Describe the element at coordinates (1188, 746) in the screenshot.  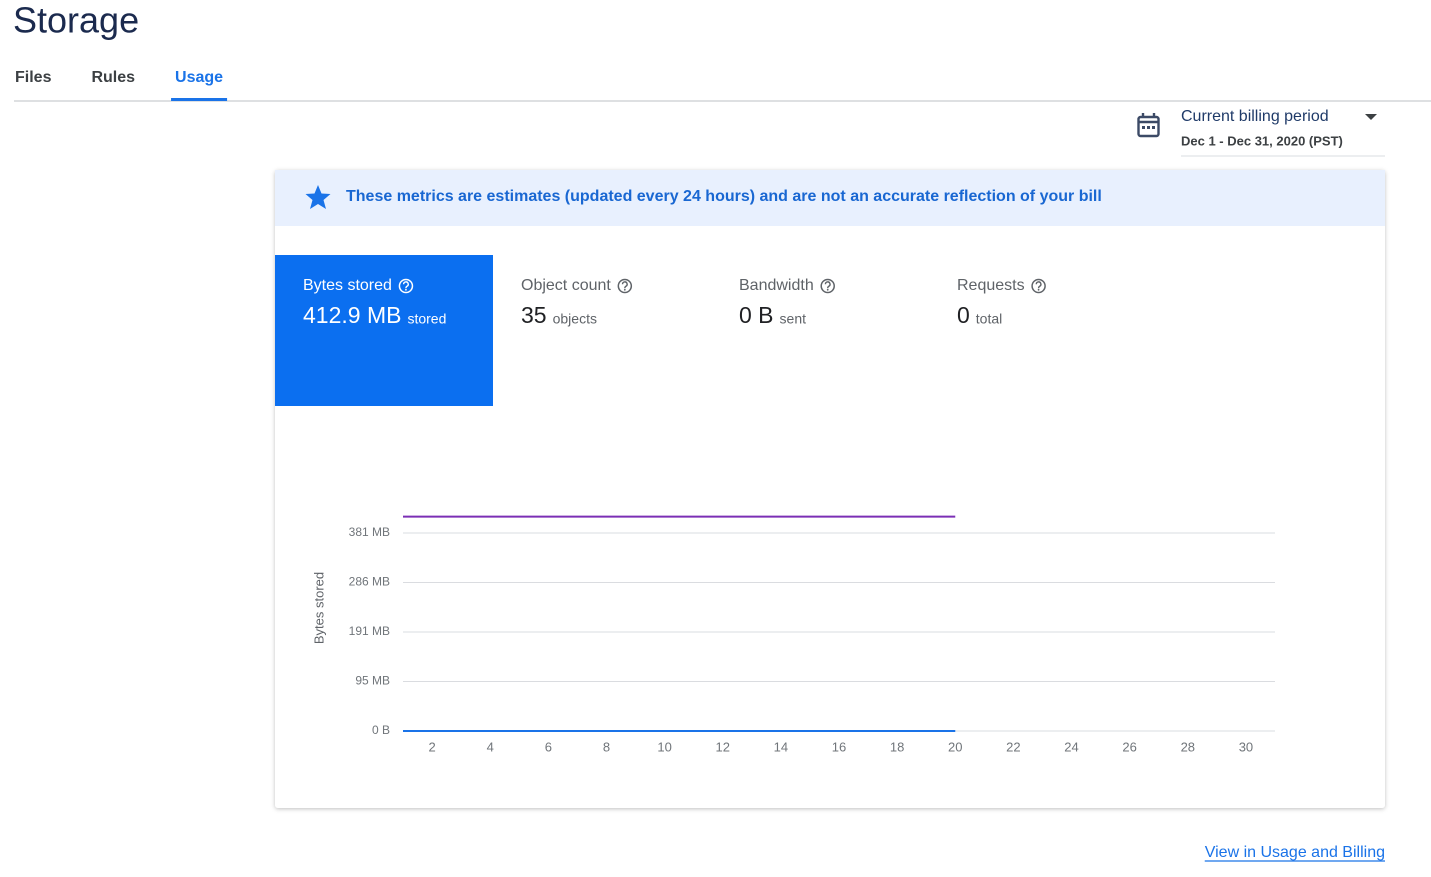
I see `x-tick-label: 28` at that location.